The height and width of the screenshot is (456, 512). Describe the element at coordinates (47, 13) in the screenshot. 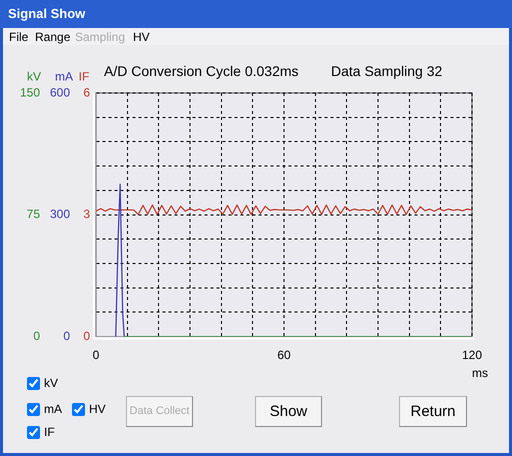

I see `text: Signal Show` at that location.